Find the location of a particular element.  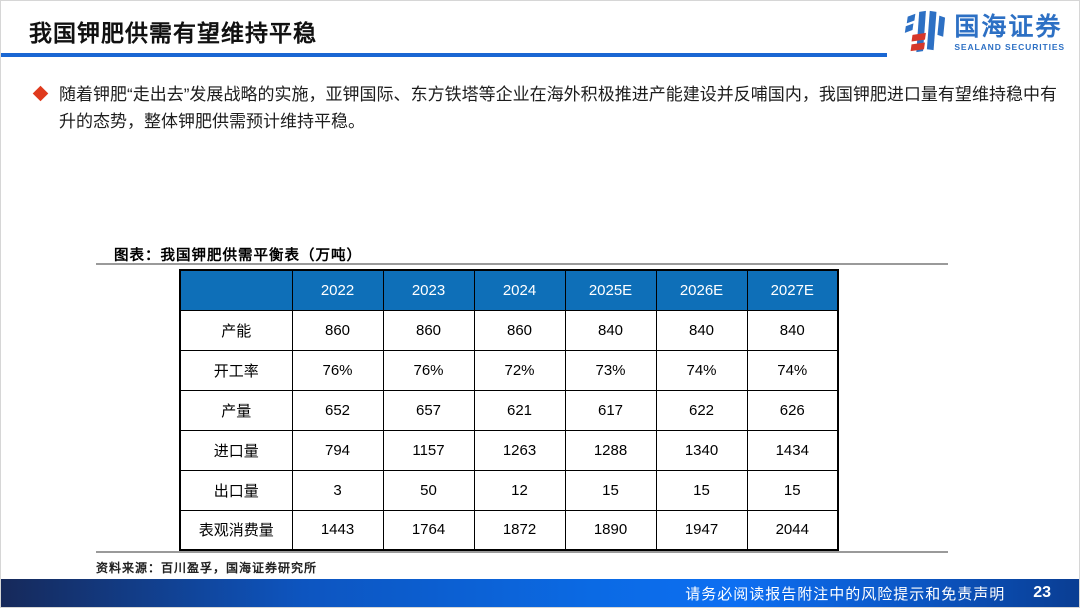

bullet-diamond-icon is located at coordinates (40, 93).